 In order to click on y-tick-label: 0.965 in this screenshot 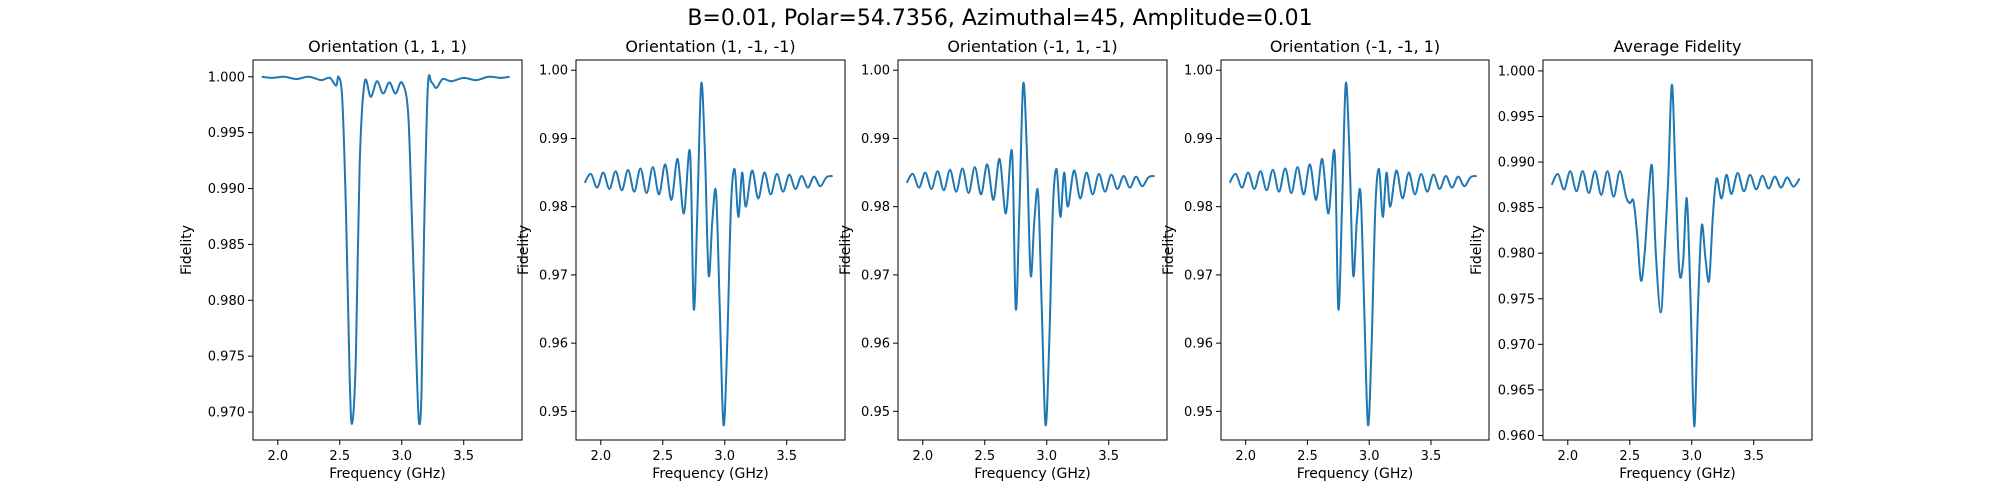, I will do `click(1516, 390)`.